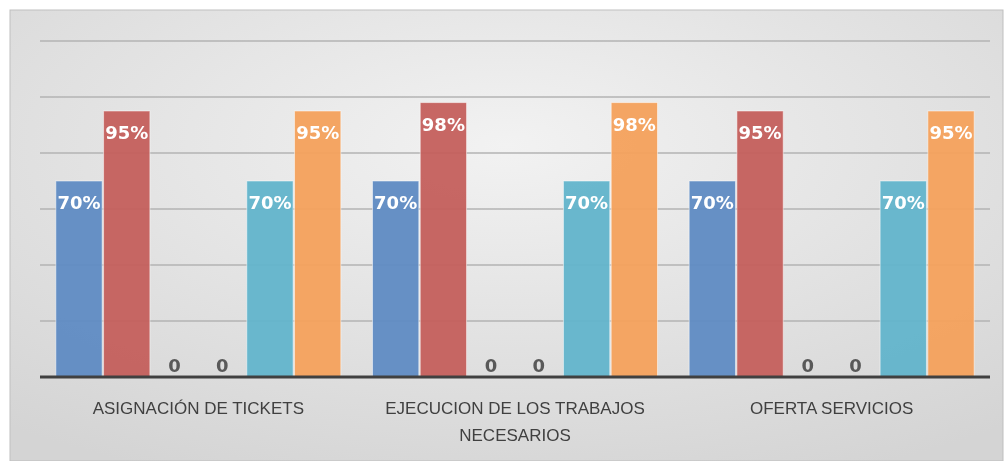  What do you see at coordinates (515, 422) in the screenshot?
I see `x-tick-label: EJECUCION DE LOS TRABAJOS NECESARIOS` at bounding box center [515, 422].